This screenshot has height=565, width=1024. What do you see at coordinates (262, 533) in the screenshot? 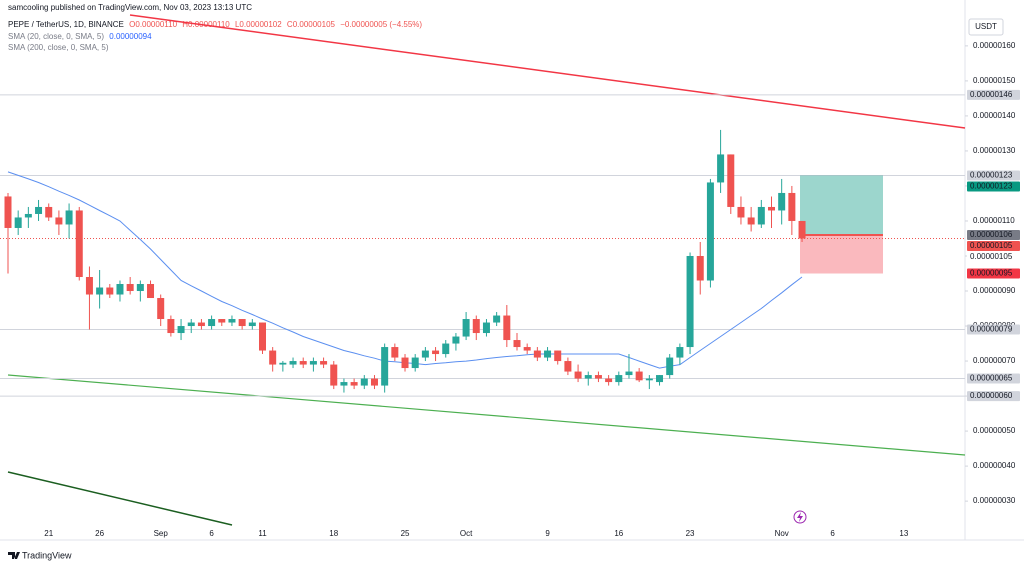
I see `x-tick-label: 11` at bounding box center [262, 533].